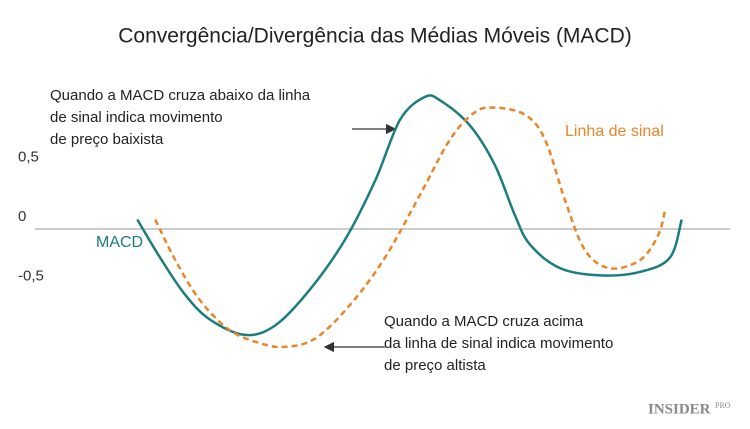 The height and width of the screenshot is (429, 750). Describe the element at coordinates (435, 365) in the screenshot. I see `annotation-text: de preço altista` at that location.